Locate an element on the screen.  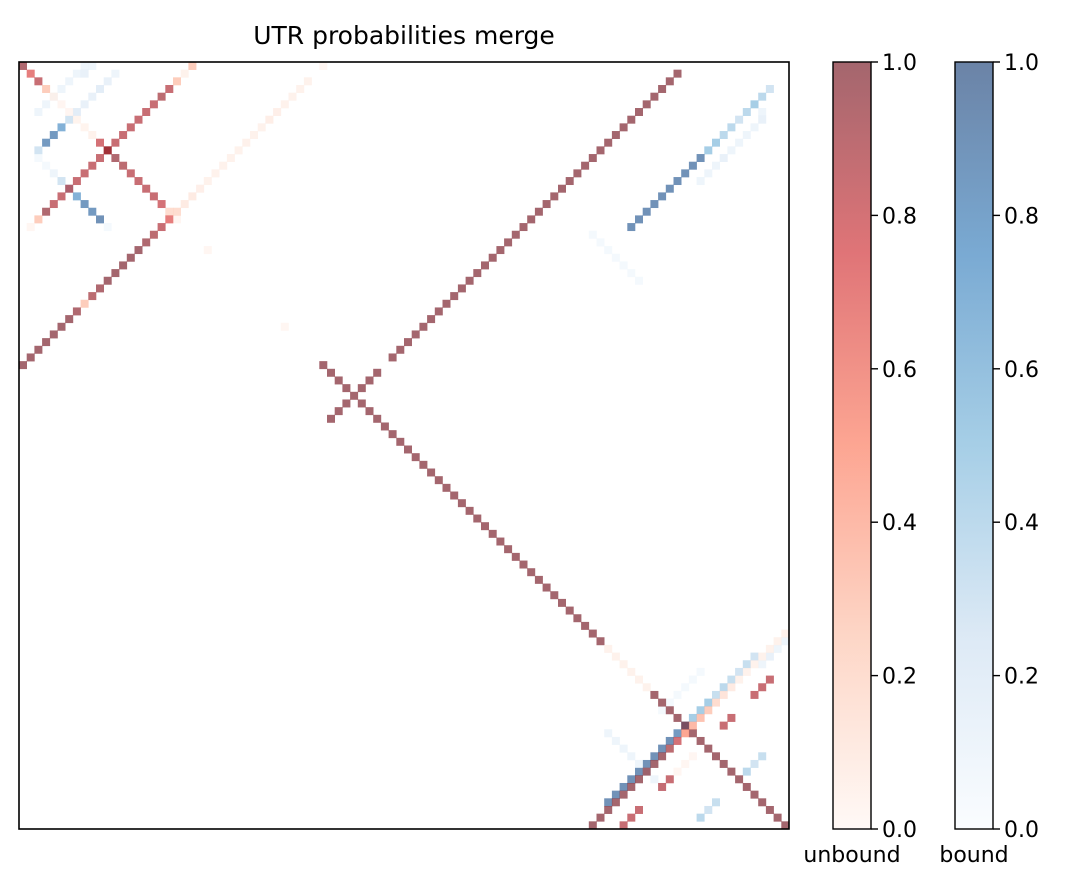
colorbar-bound: 0.0 0.2 0.4 0.6 0.8 1.0 bound is located at coordinates (989, 459).